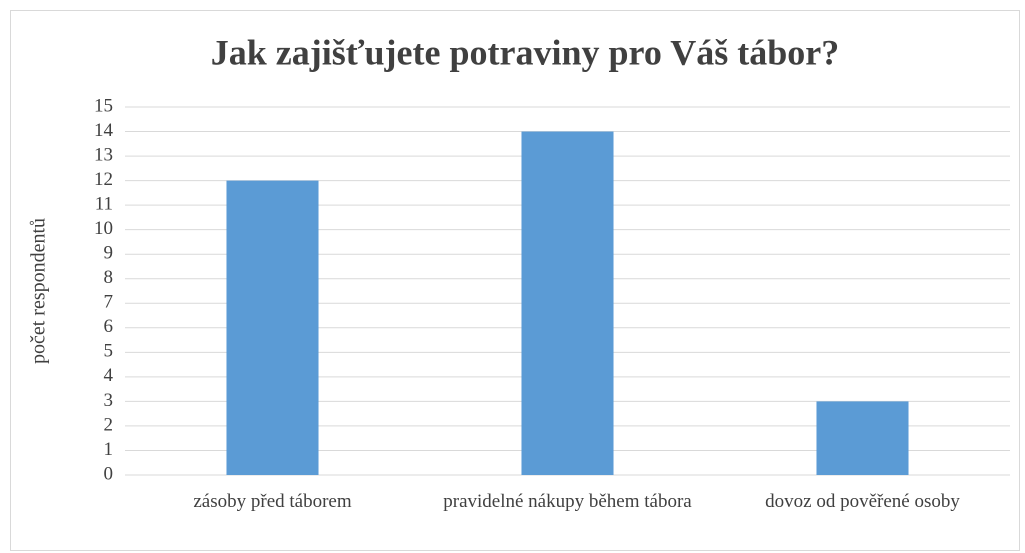 This screenshot has width=1025, height=553. Describe the element at coordinates (109, 326) in the screenshot. I see `y-tick-label: 6` at that location.